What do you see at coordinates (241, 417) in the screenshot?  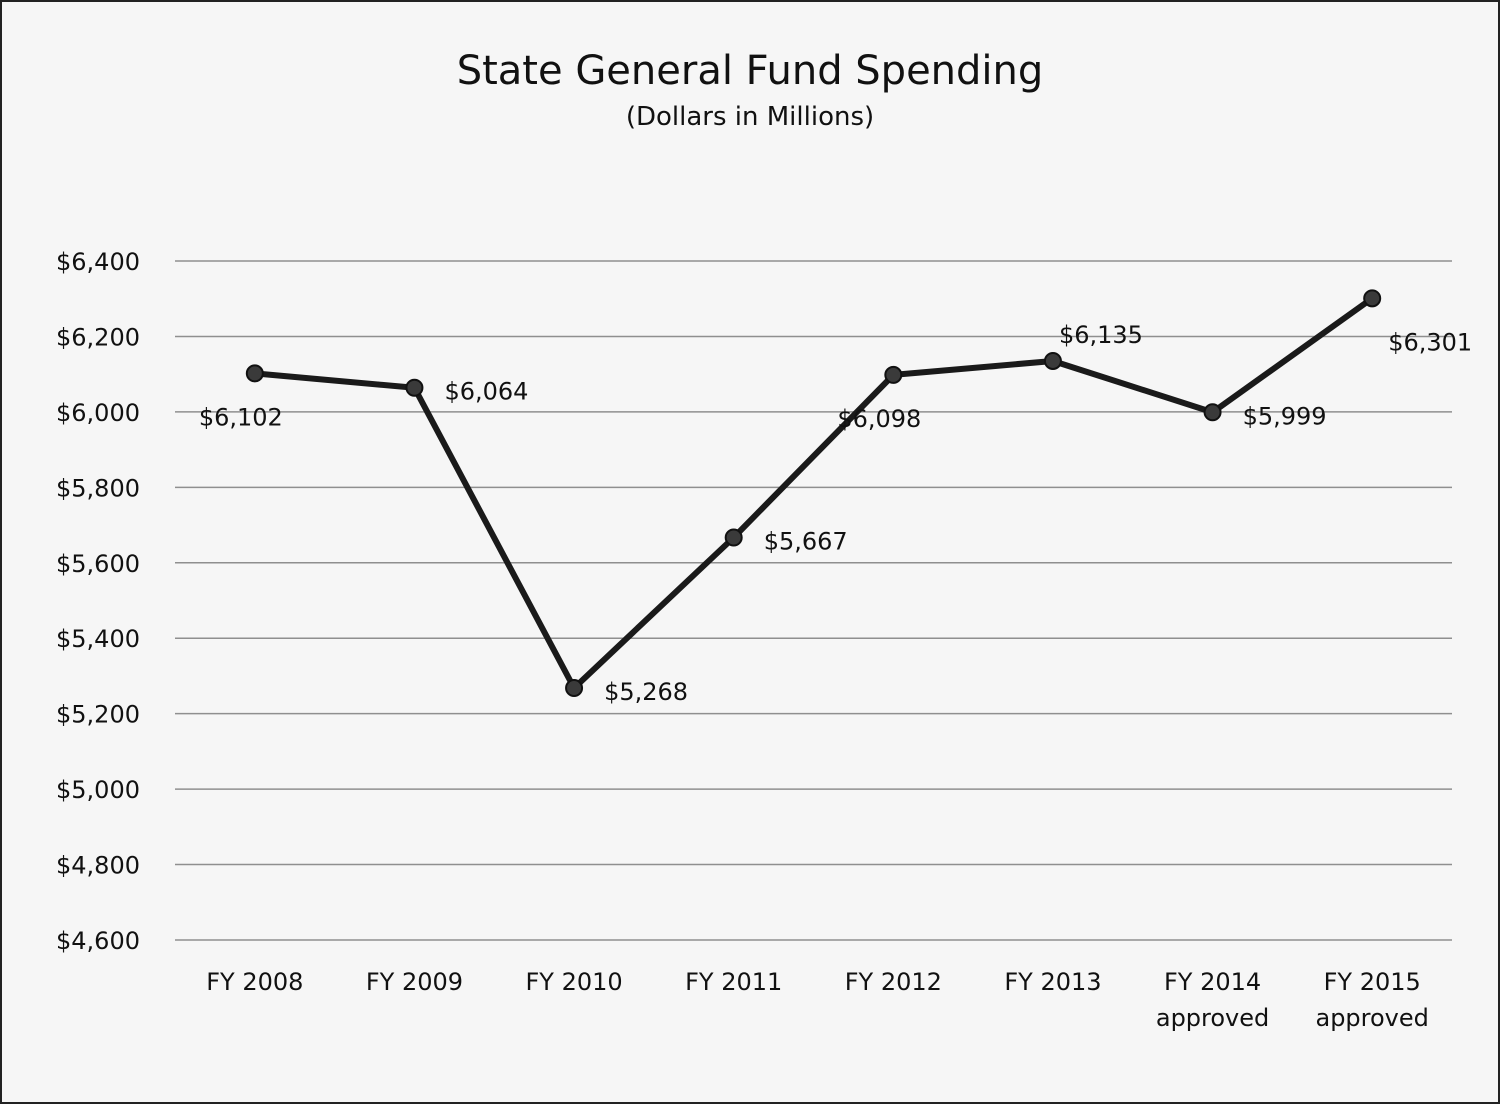 I see `data-label: $6,102` at bounding box center [241, 417].